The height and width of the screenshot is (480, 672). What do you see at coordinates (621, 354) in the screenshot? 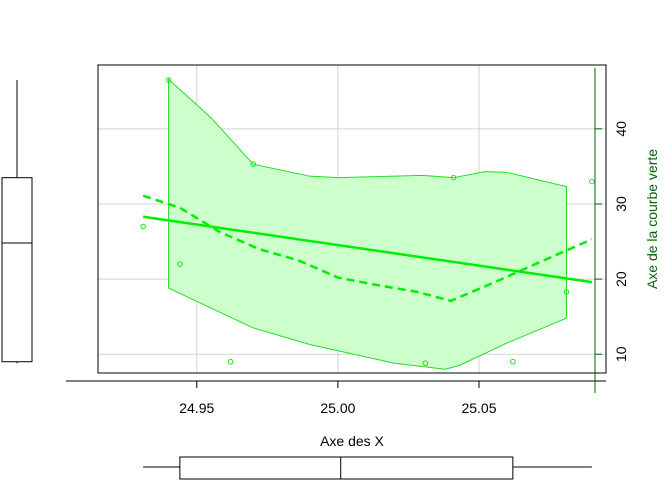
I see `y-tick-label: 10` at bounding box center [621, 354].